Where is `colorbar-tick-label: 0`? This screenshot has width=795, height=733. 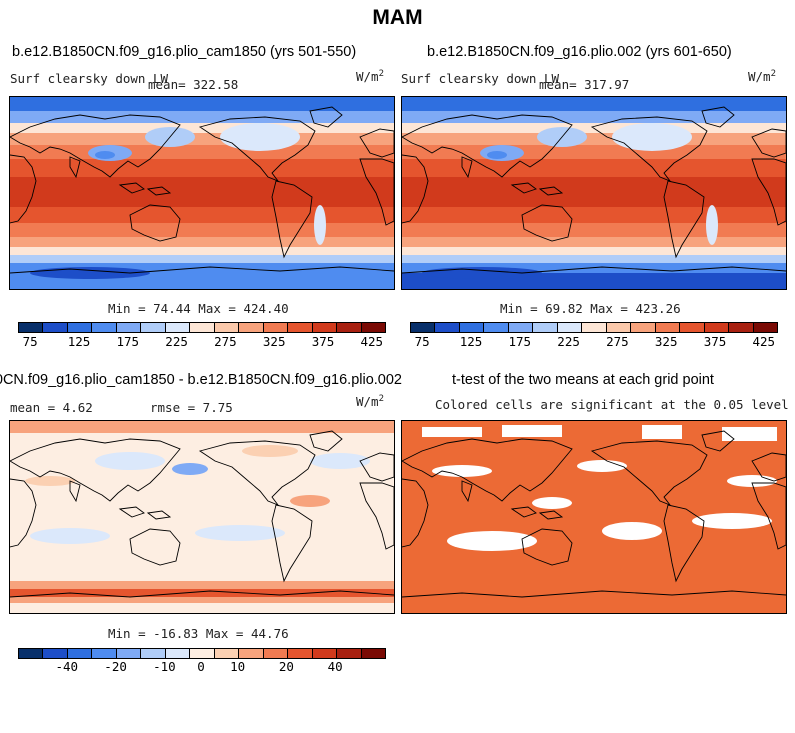 colorbar-tick-label: 0 is located at coordinates (201, 666).